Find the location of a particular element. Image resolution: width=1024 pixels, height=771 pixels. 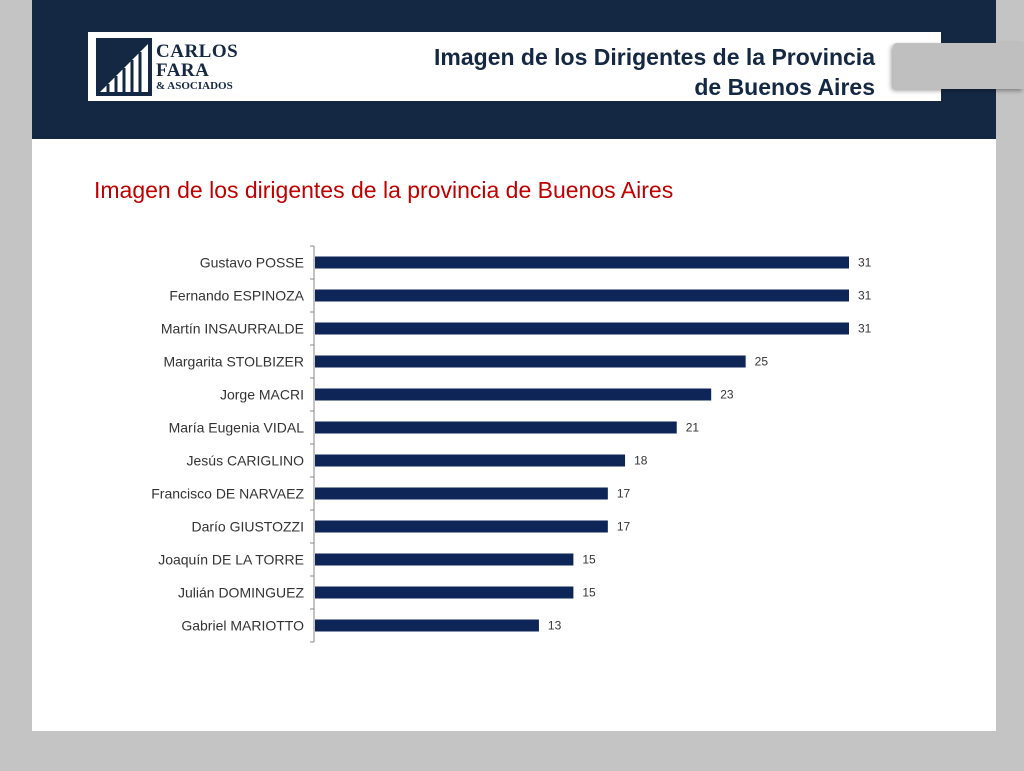

category-label: Jorge MACRI is located at coordinates (262, 395).